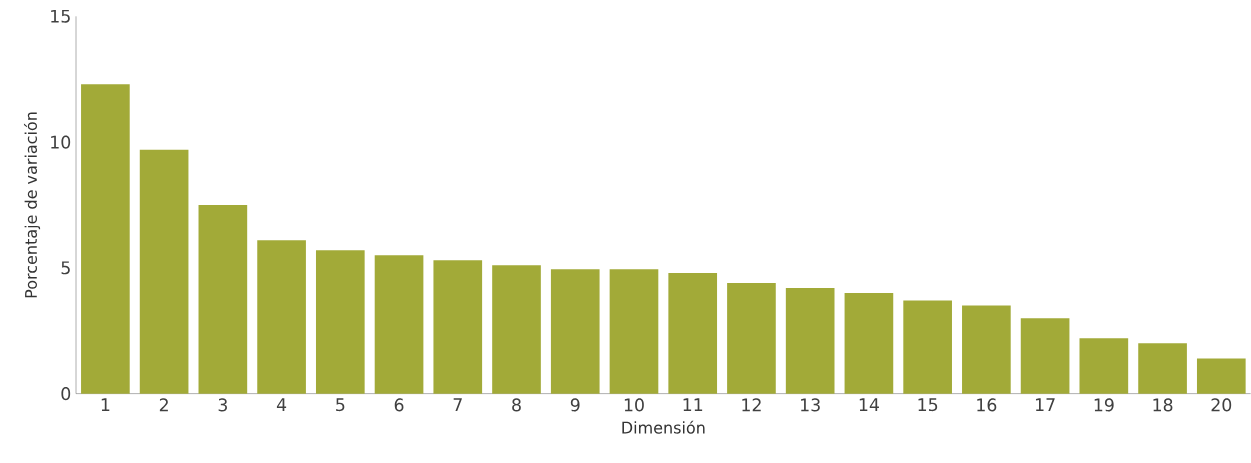  Describe the element at coordinates (1104, 405) in the screenshot. I see `x-tick-label: 19` at that location.